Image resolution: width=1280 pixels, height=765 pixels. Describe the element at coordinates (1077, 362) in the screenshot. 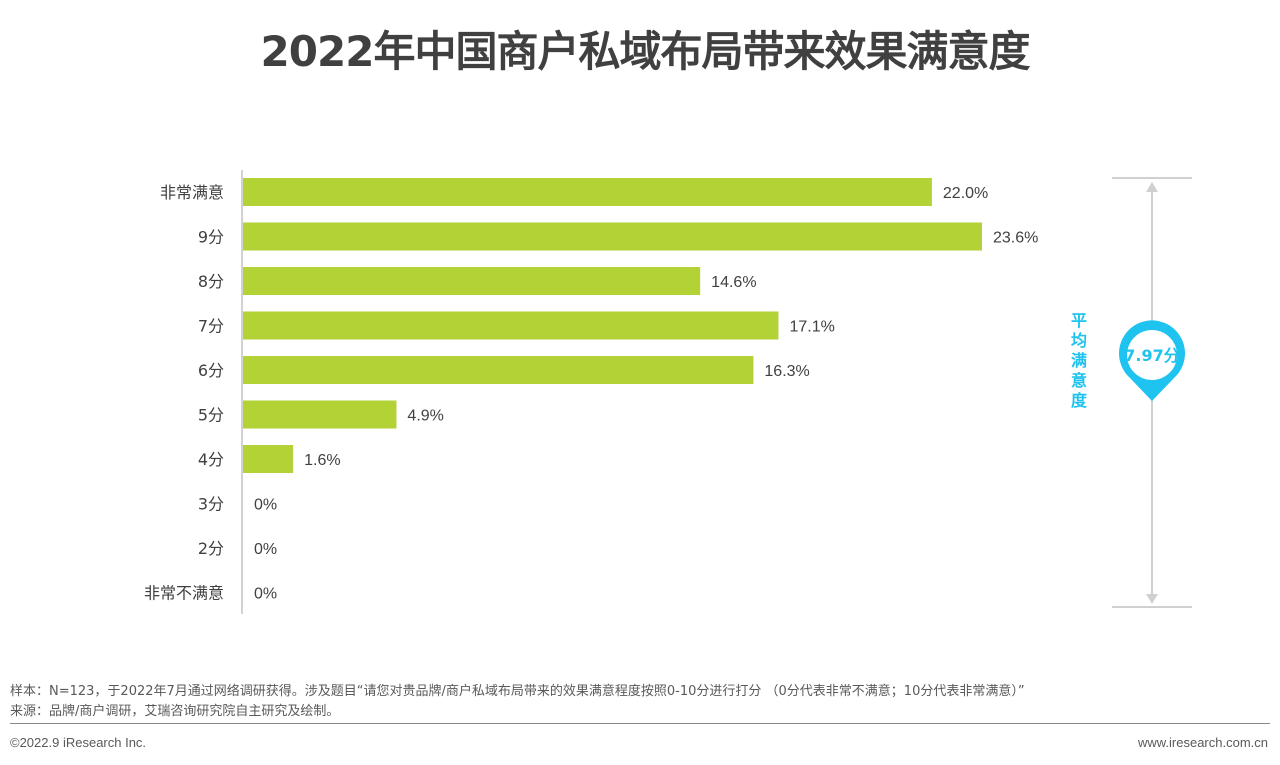

I see `average-label: 平均满意度` at that location.